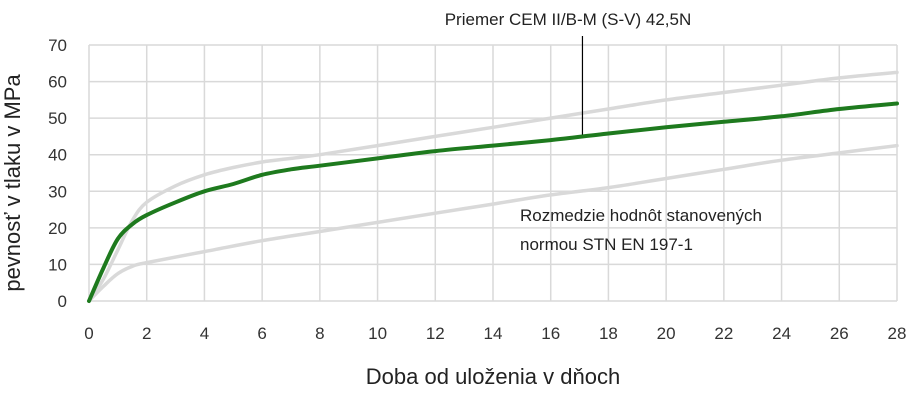 This screenshot has width=917, height=404. What do you see at coordinates (493, 333) in the screenshot?
I see `x-tick-label: 14` at bounding box center [493, 333].